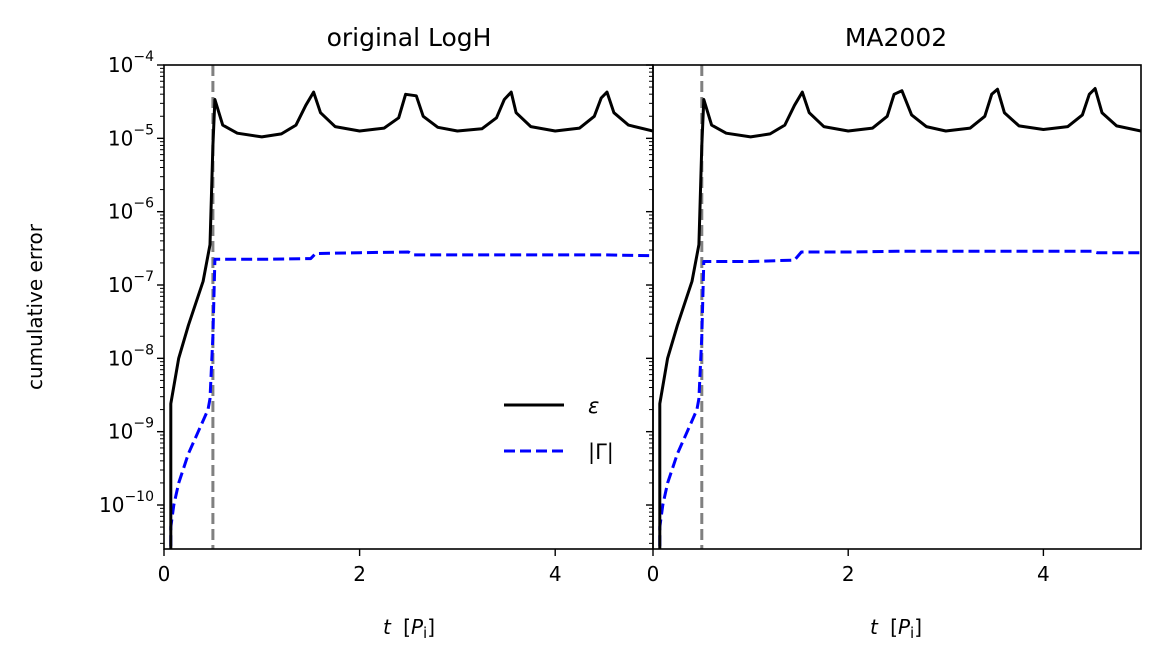 This screenshot has height=662, width=1162. I want to click on panel-title: MA2002, so click(896, 37).